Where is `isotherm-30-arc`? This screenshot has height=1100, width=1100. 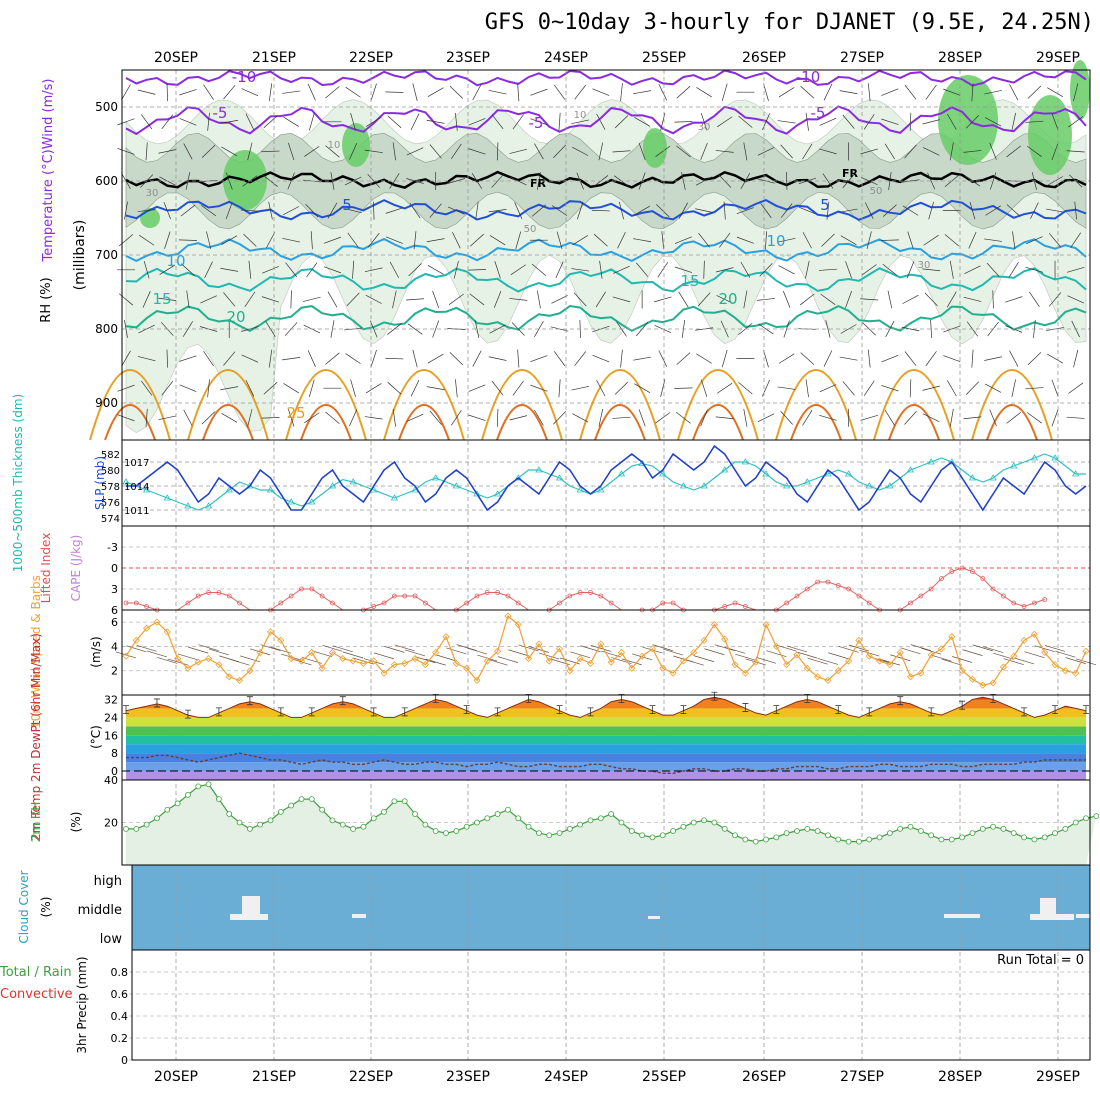
isotherm-30-arc is located at coordinates (424, 422).